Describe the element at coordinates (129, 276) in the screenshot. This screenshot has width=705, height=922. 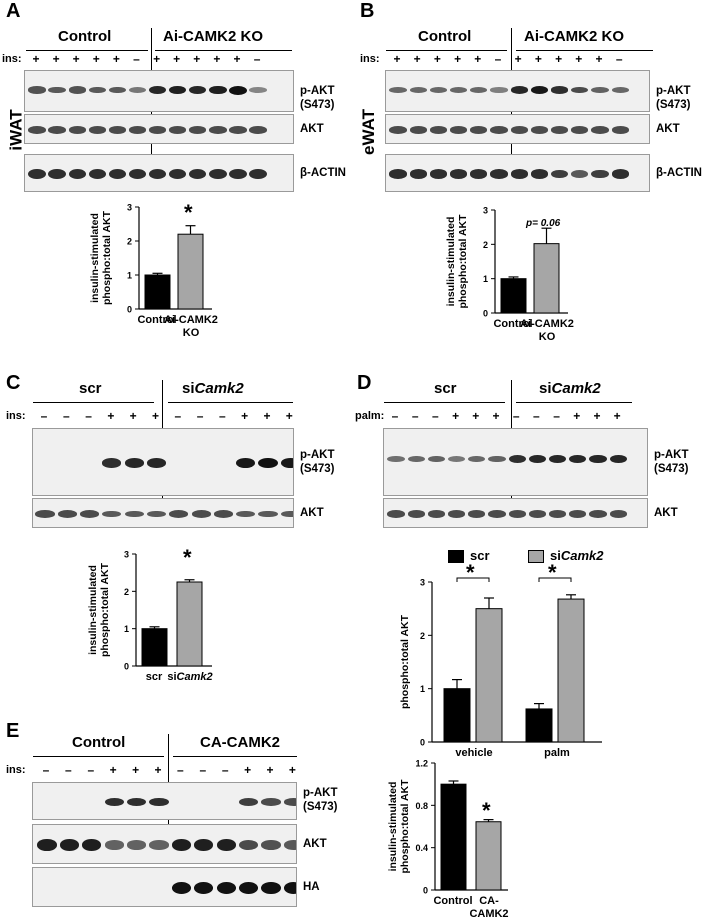
I see `y-tick-label-A-1: 1` at that location.